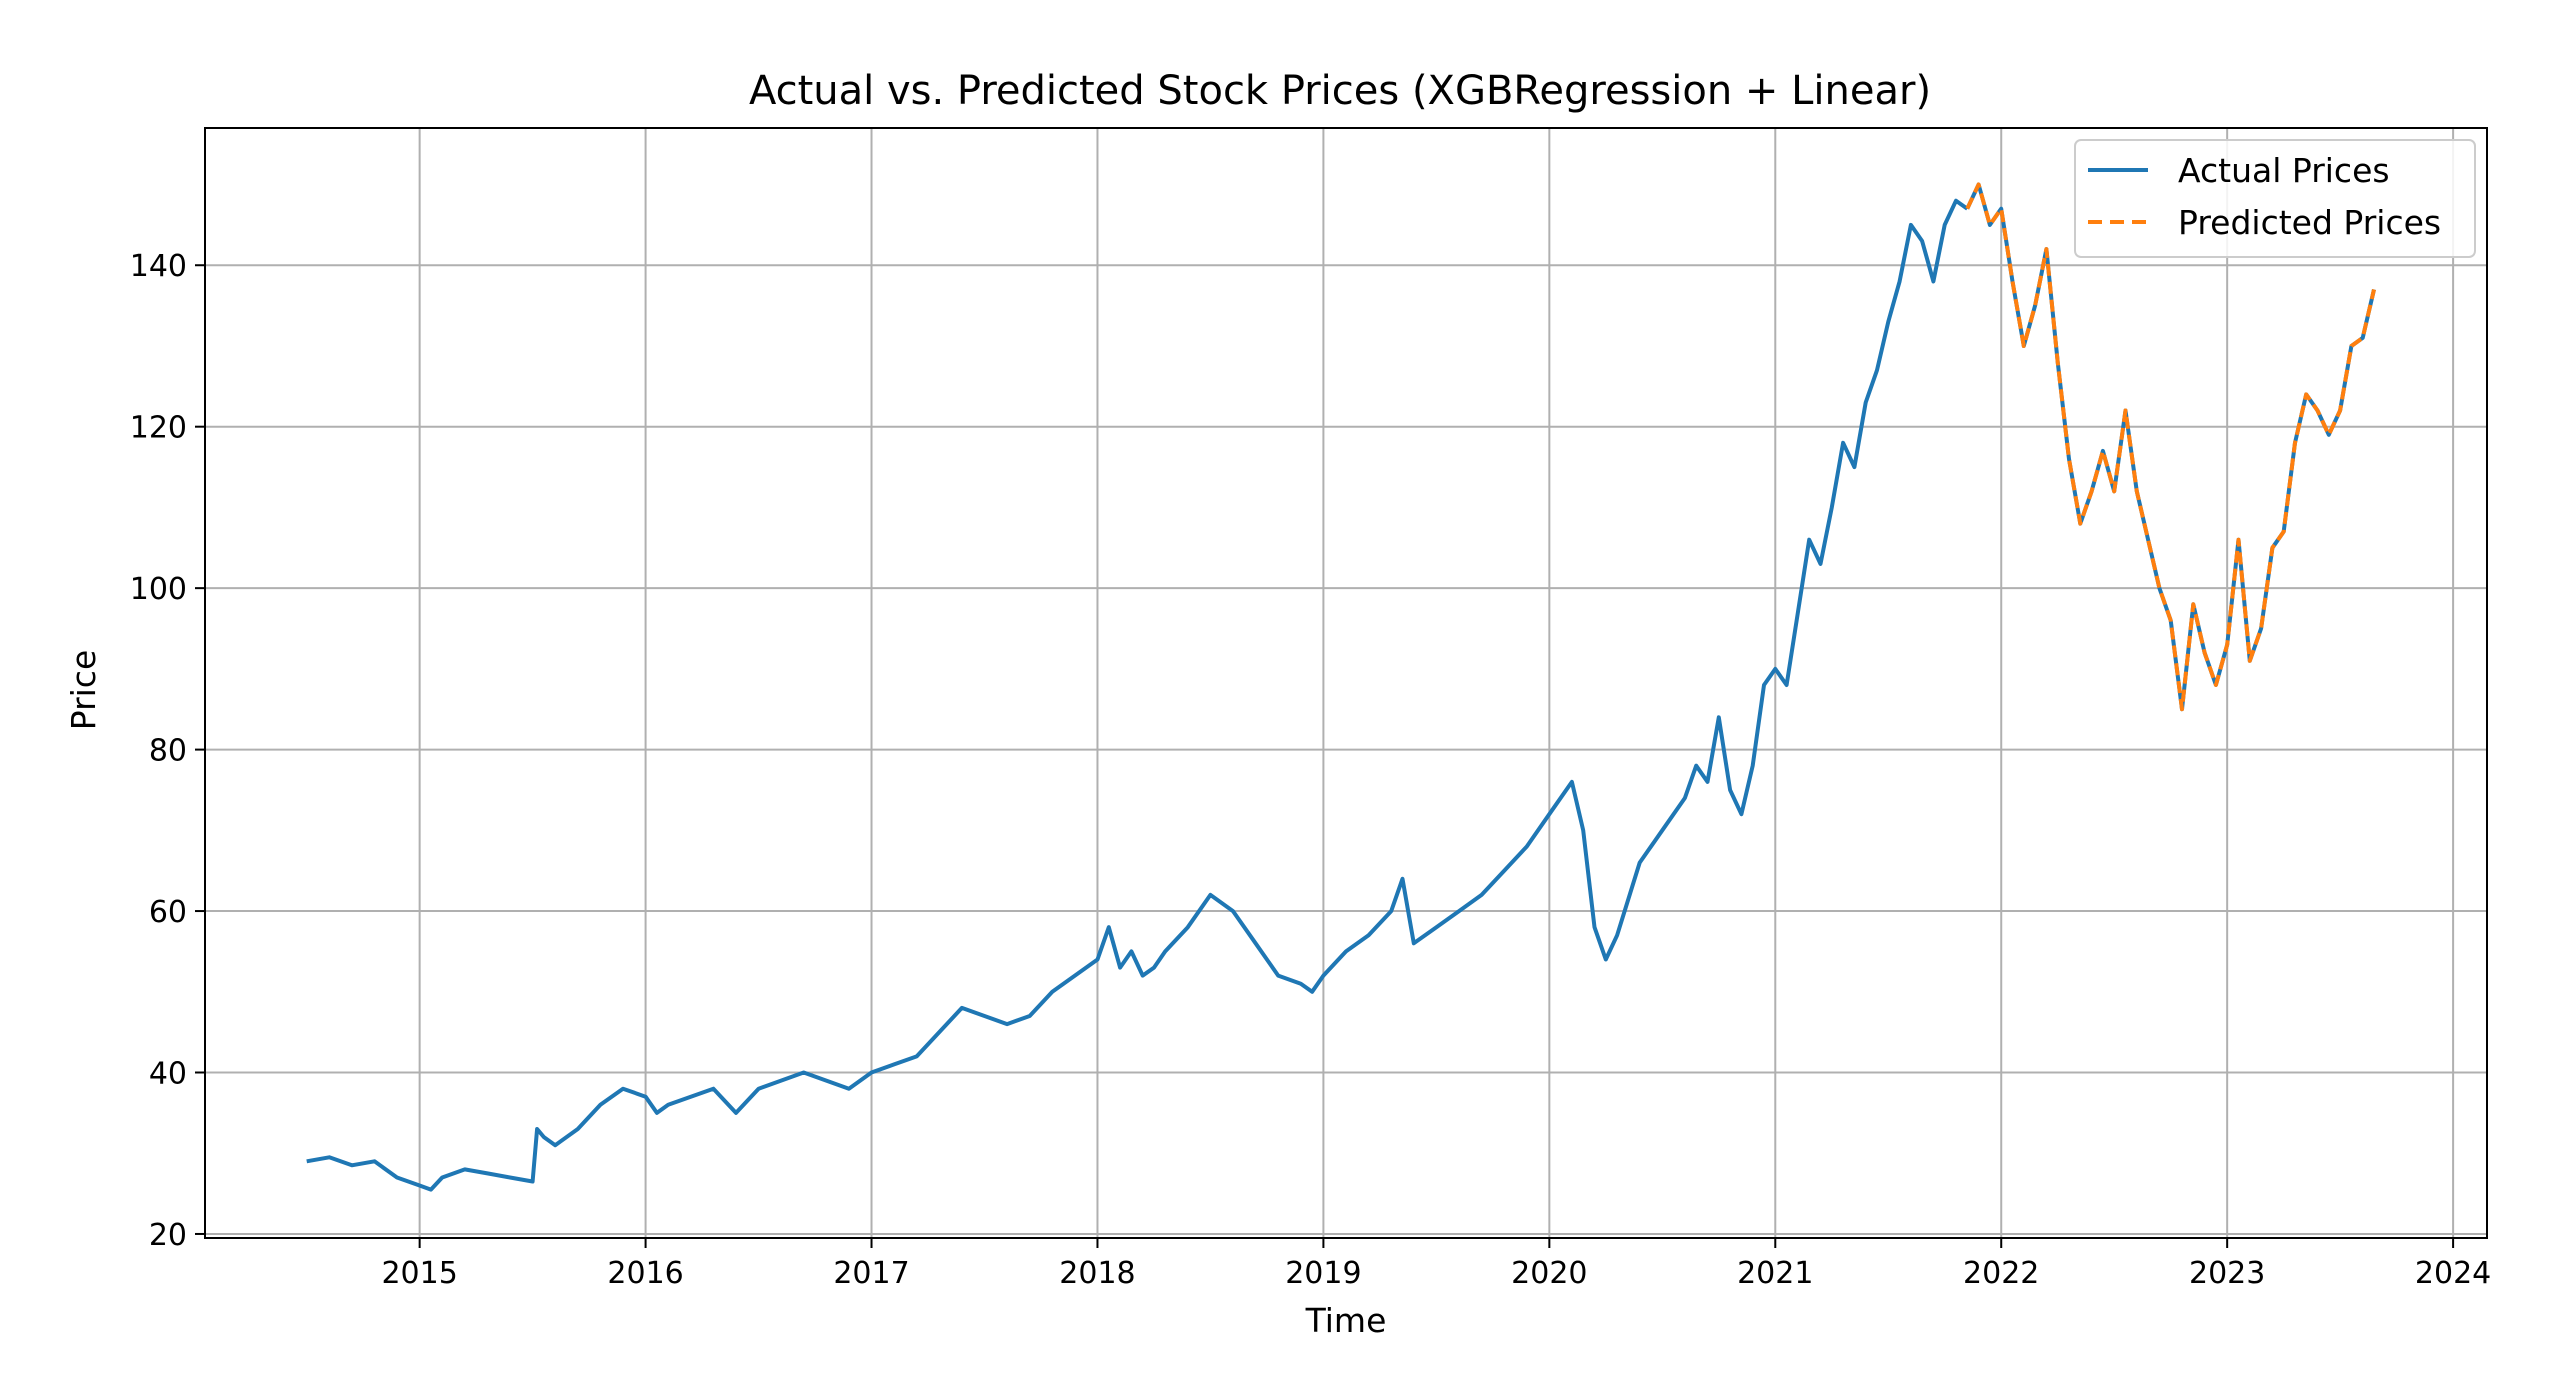  Describe the element at coordinates (158, 266) in the screenshot. I see `y-tick-label: 140` at that location.